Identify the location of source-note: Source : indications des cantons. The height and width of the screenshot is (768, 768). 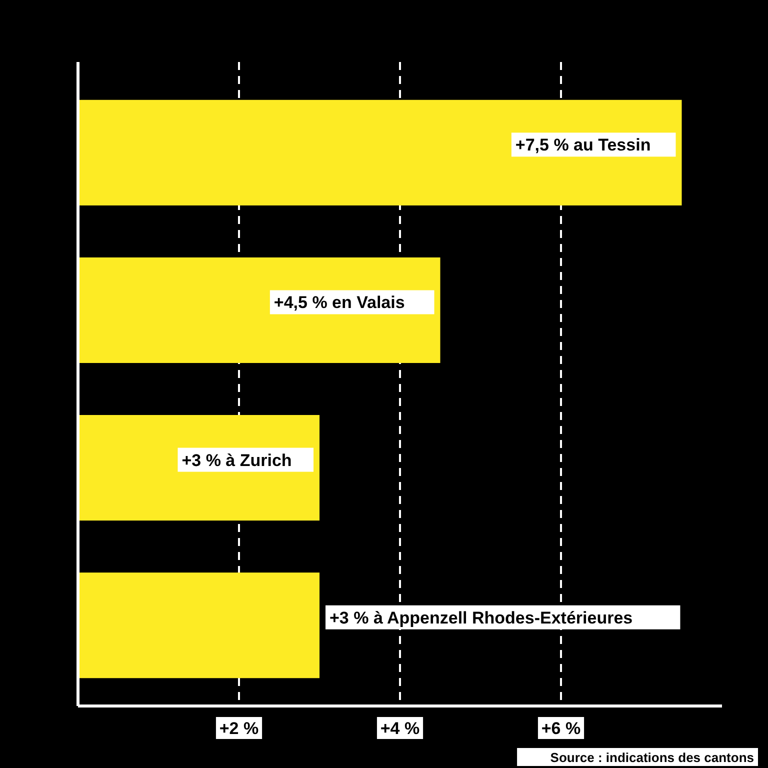
(652, 757).